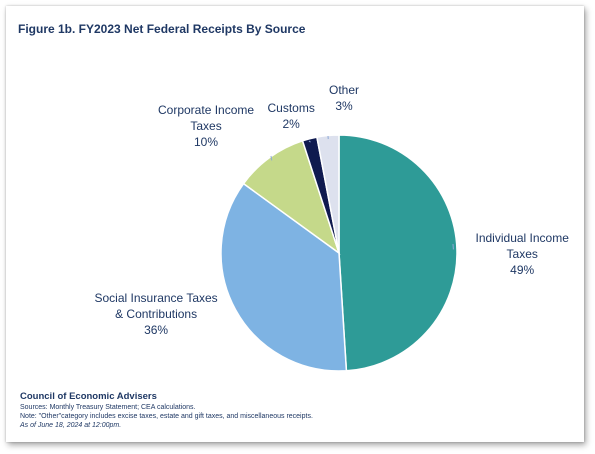  Describe the element at coordinates (88, 396) in the screenshot. I see `footer-org: Council of Economic Advisers` at that location.